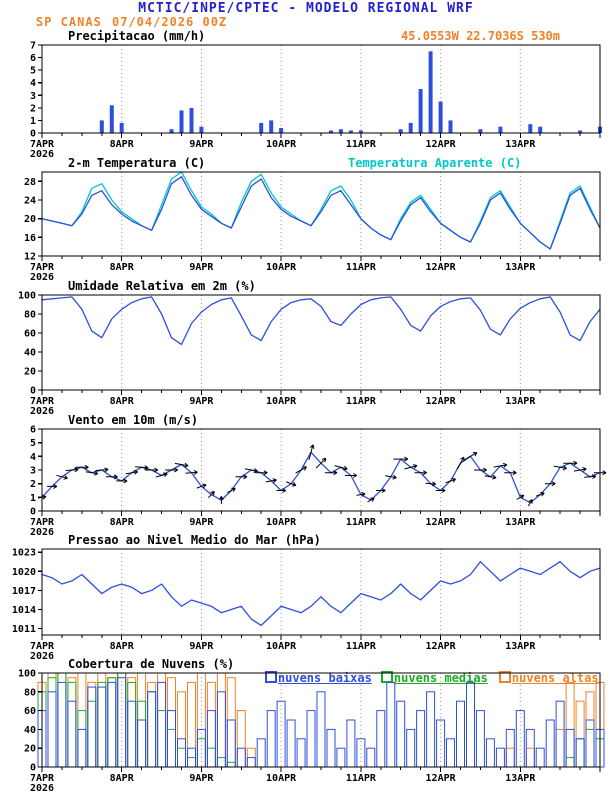  I want to click on humidity-title-row: Umidade Relativa em 2m (%), so click(306, 286).